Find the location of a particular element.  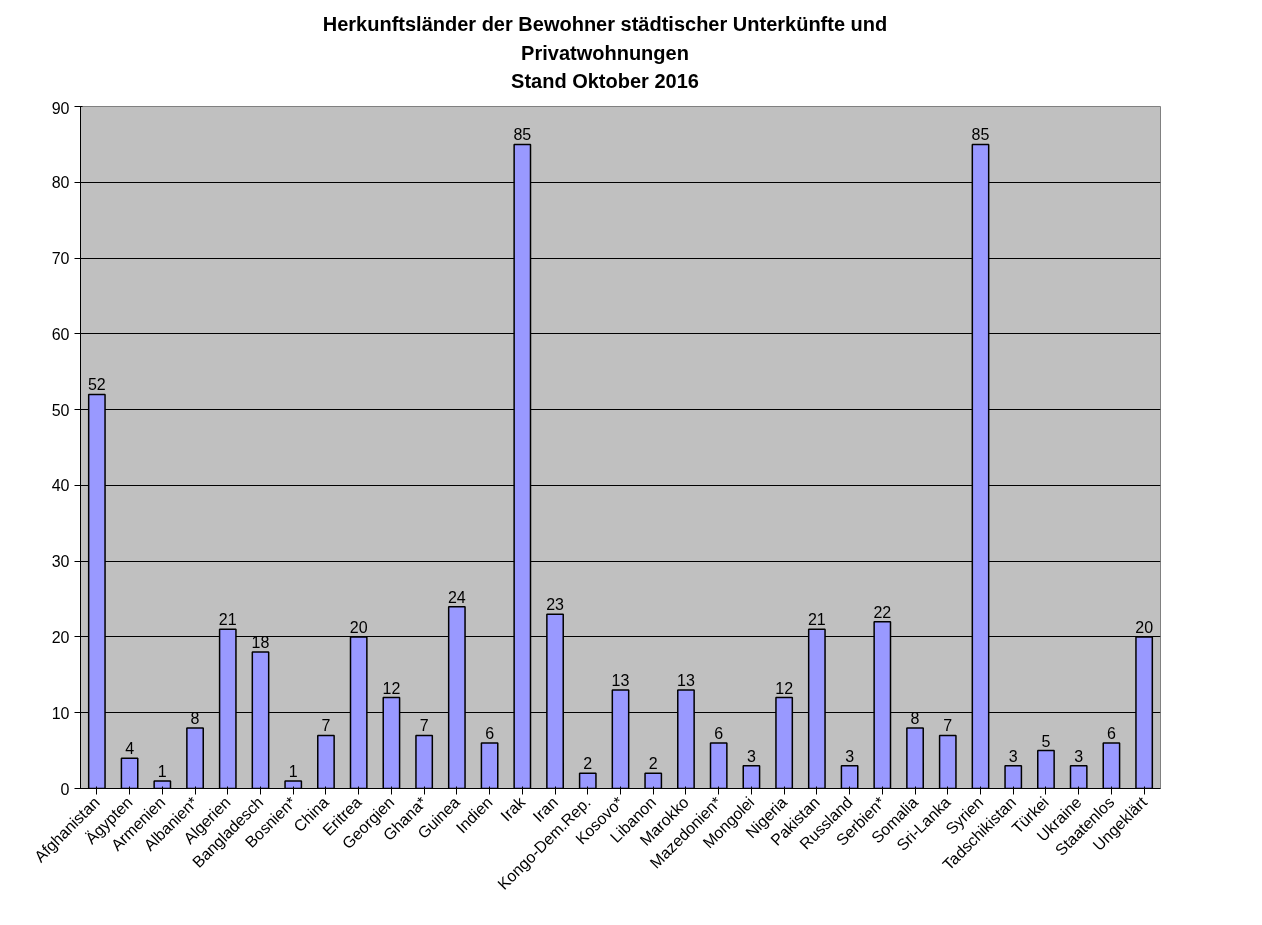

y-tick-label: 10 is located at coordinates (60, 713).